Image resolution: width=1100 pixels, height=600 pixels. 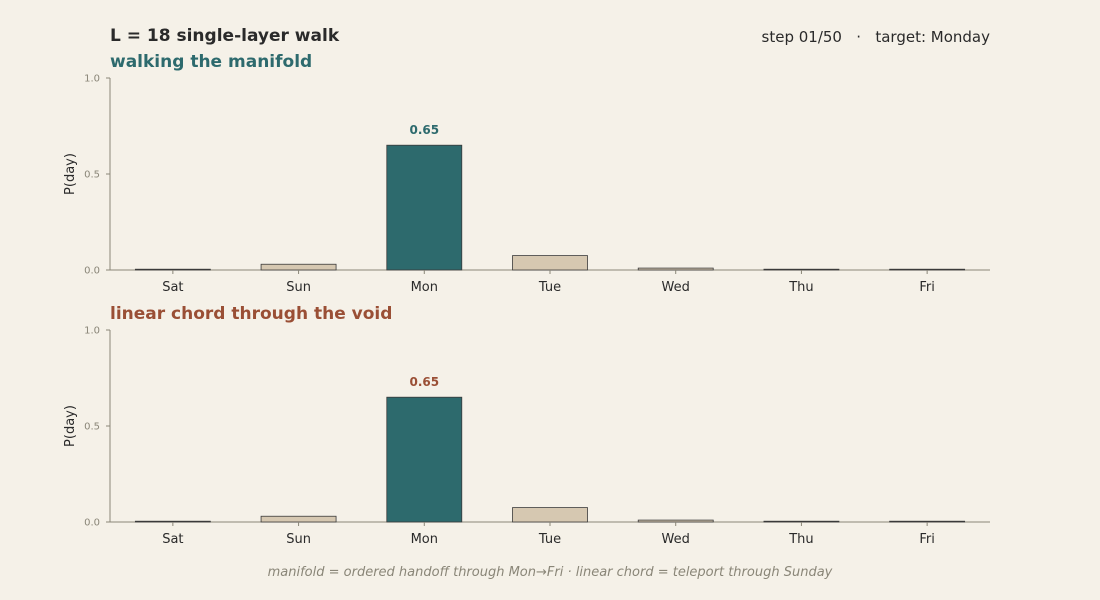 What do you see at coordinates (927, 521) in the screenshot?
I see `bar-fri` at bounding box center [927, 521].